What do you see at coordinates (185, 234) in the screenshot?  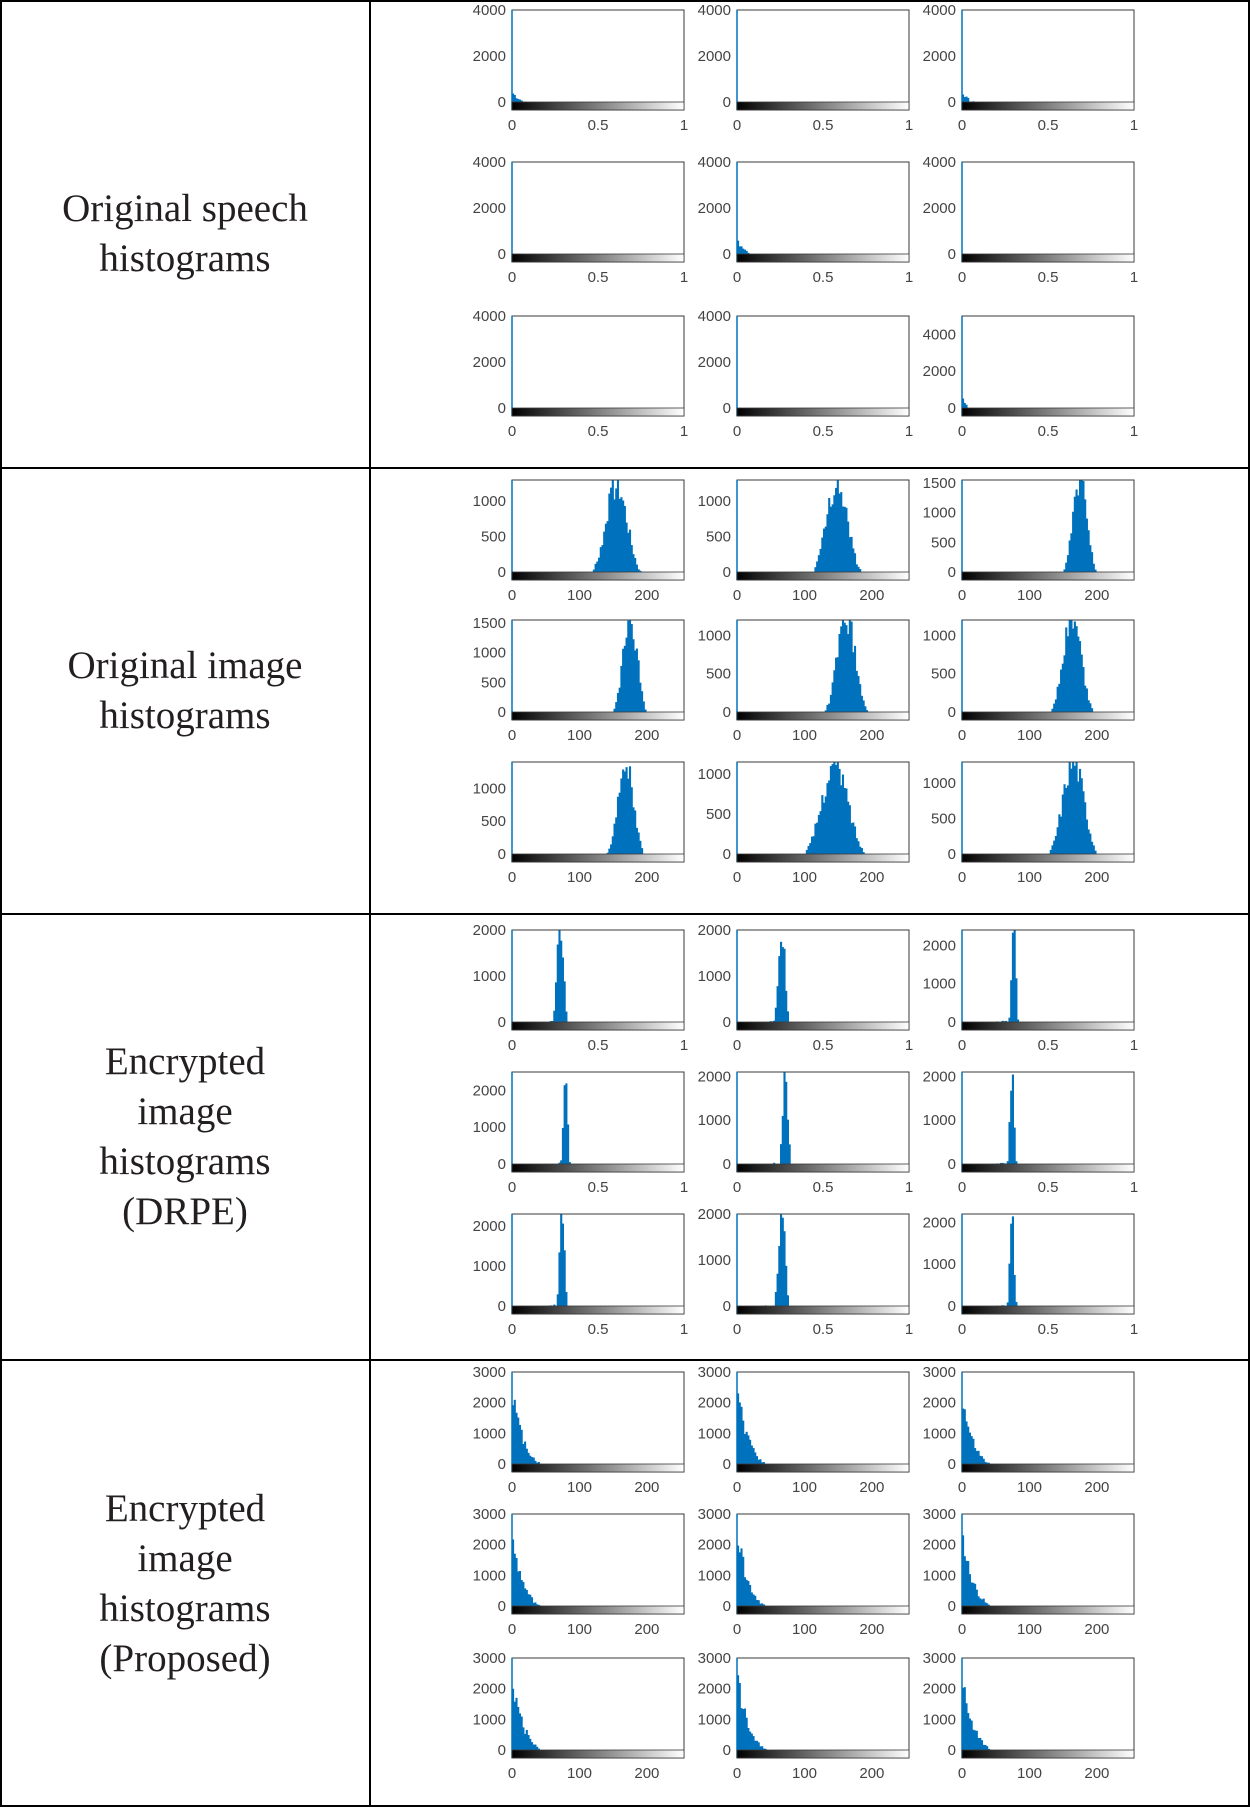 I see `row-label-cell: Original speech histograms` at bounding box center [185, 234].